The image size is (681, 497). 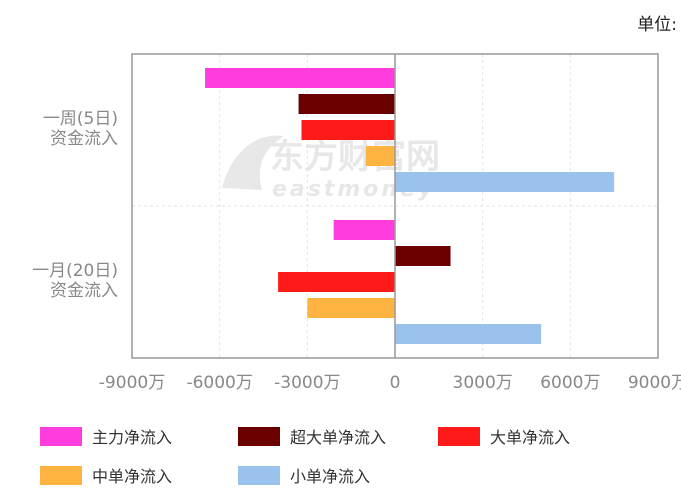 I want to click on x-tick-label: 6000万, so click(x=570, y=383).